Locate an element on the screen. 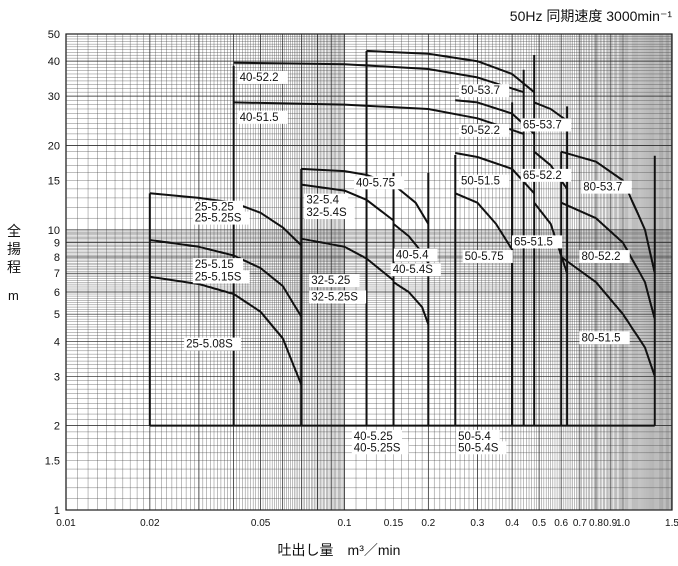  y-tick-label: 1.5 is located at coordinates (52, 462).